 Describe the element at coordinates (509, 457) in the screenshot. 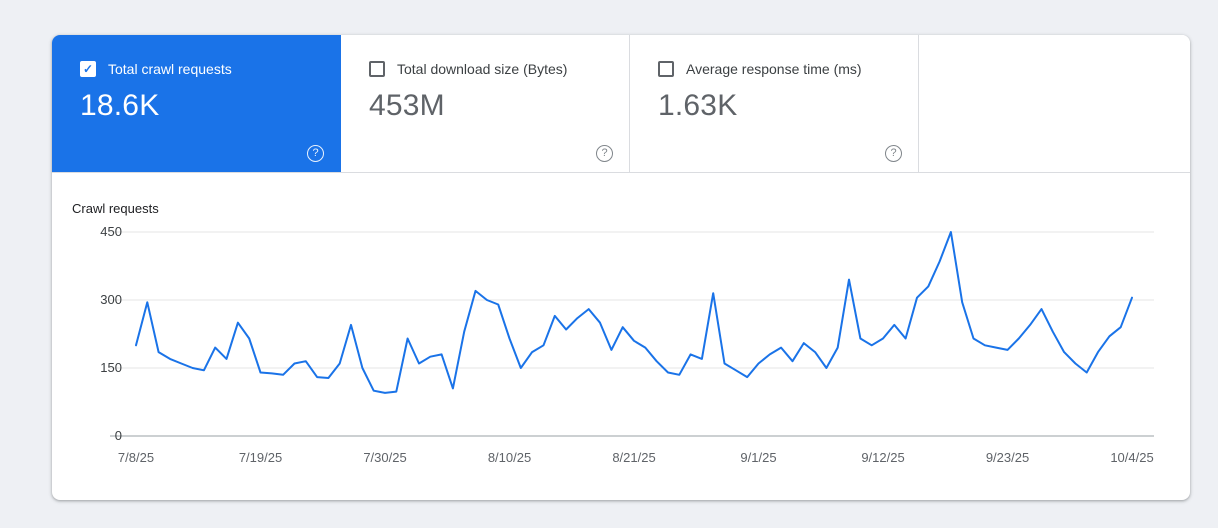

I see `x-tick-label: 8/10/25` at that location.